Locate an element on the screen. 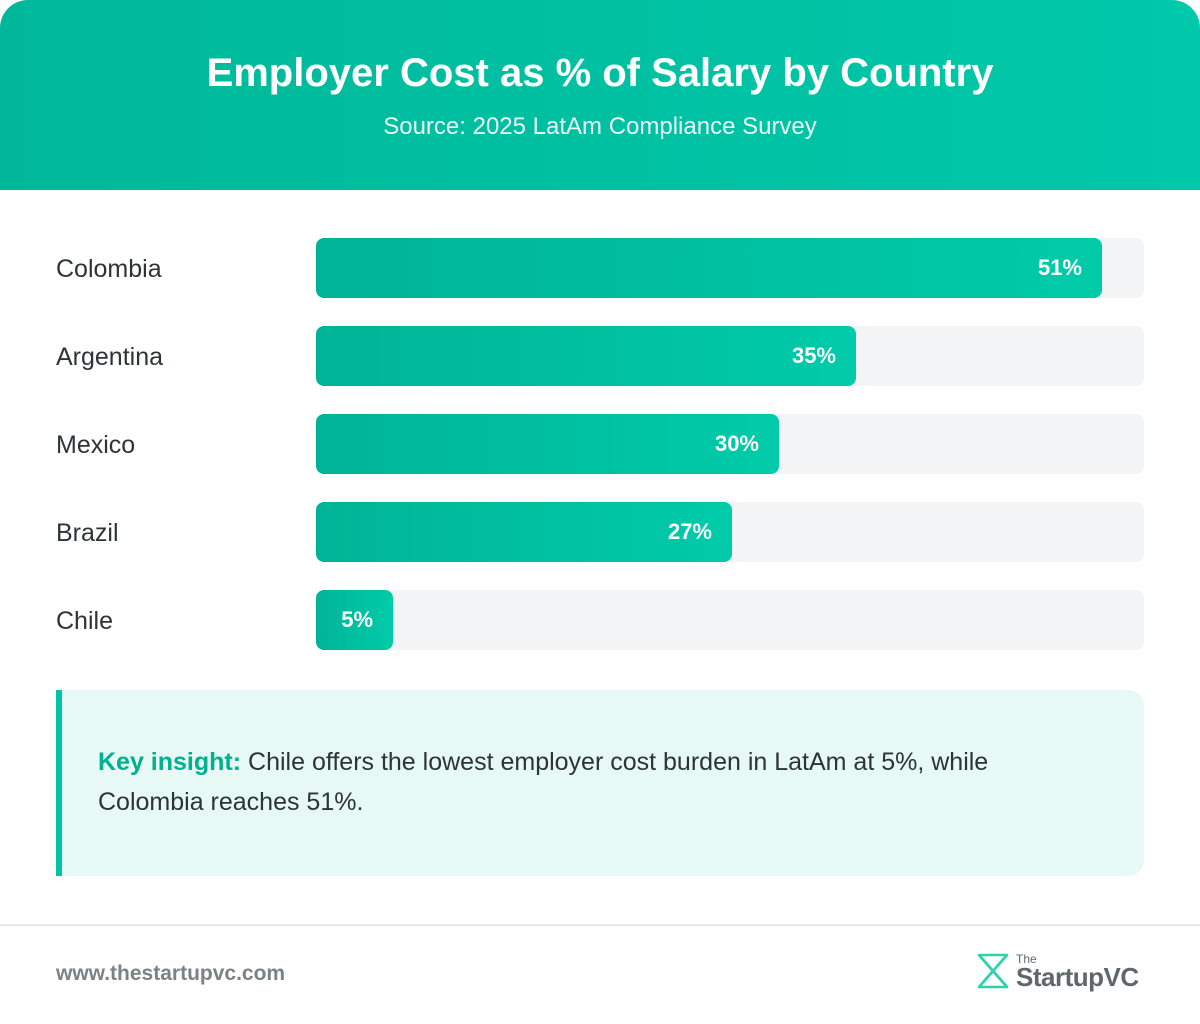 This screenshot has width=1200, height=1024. bar: 51% is located at coordinates (709, 268).